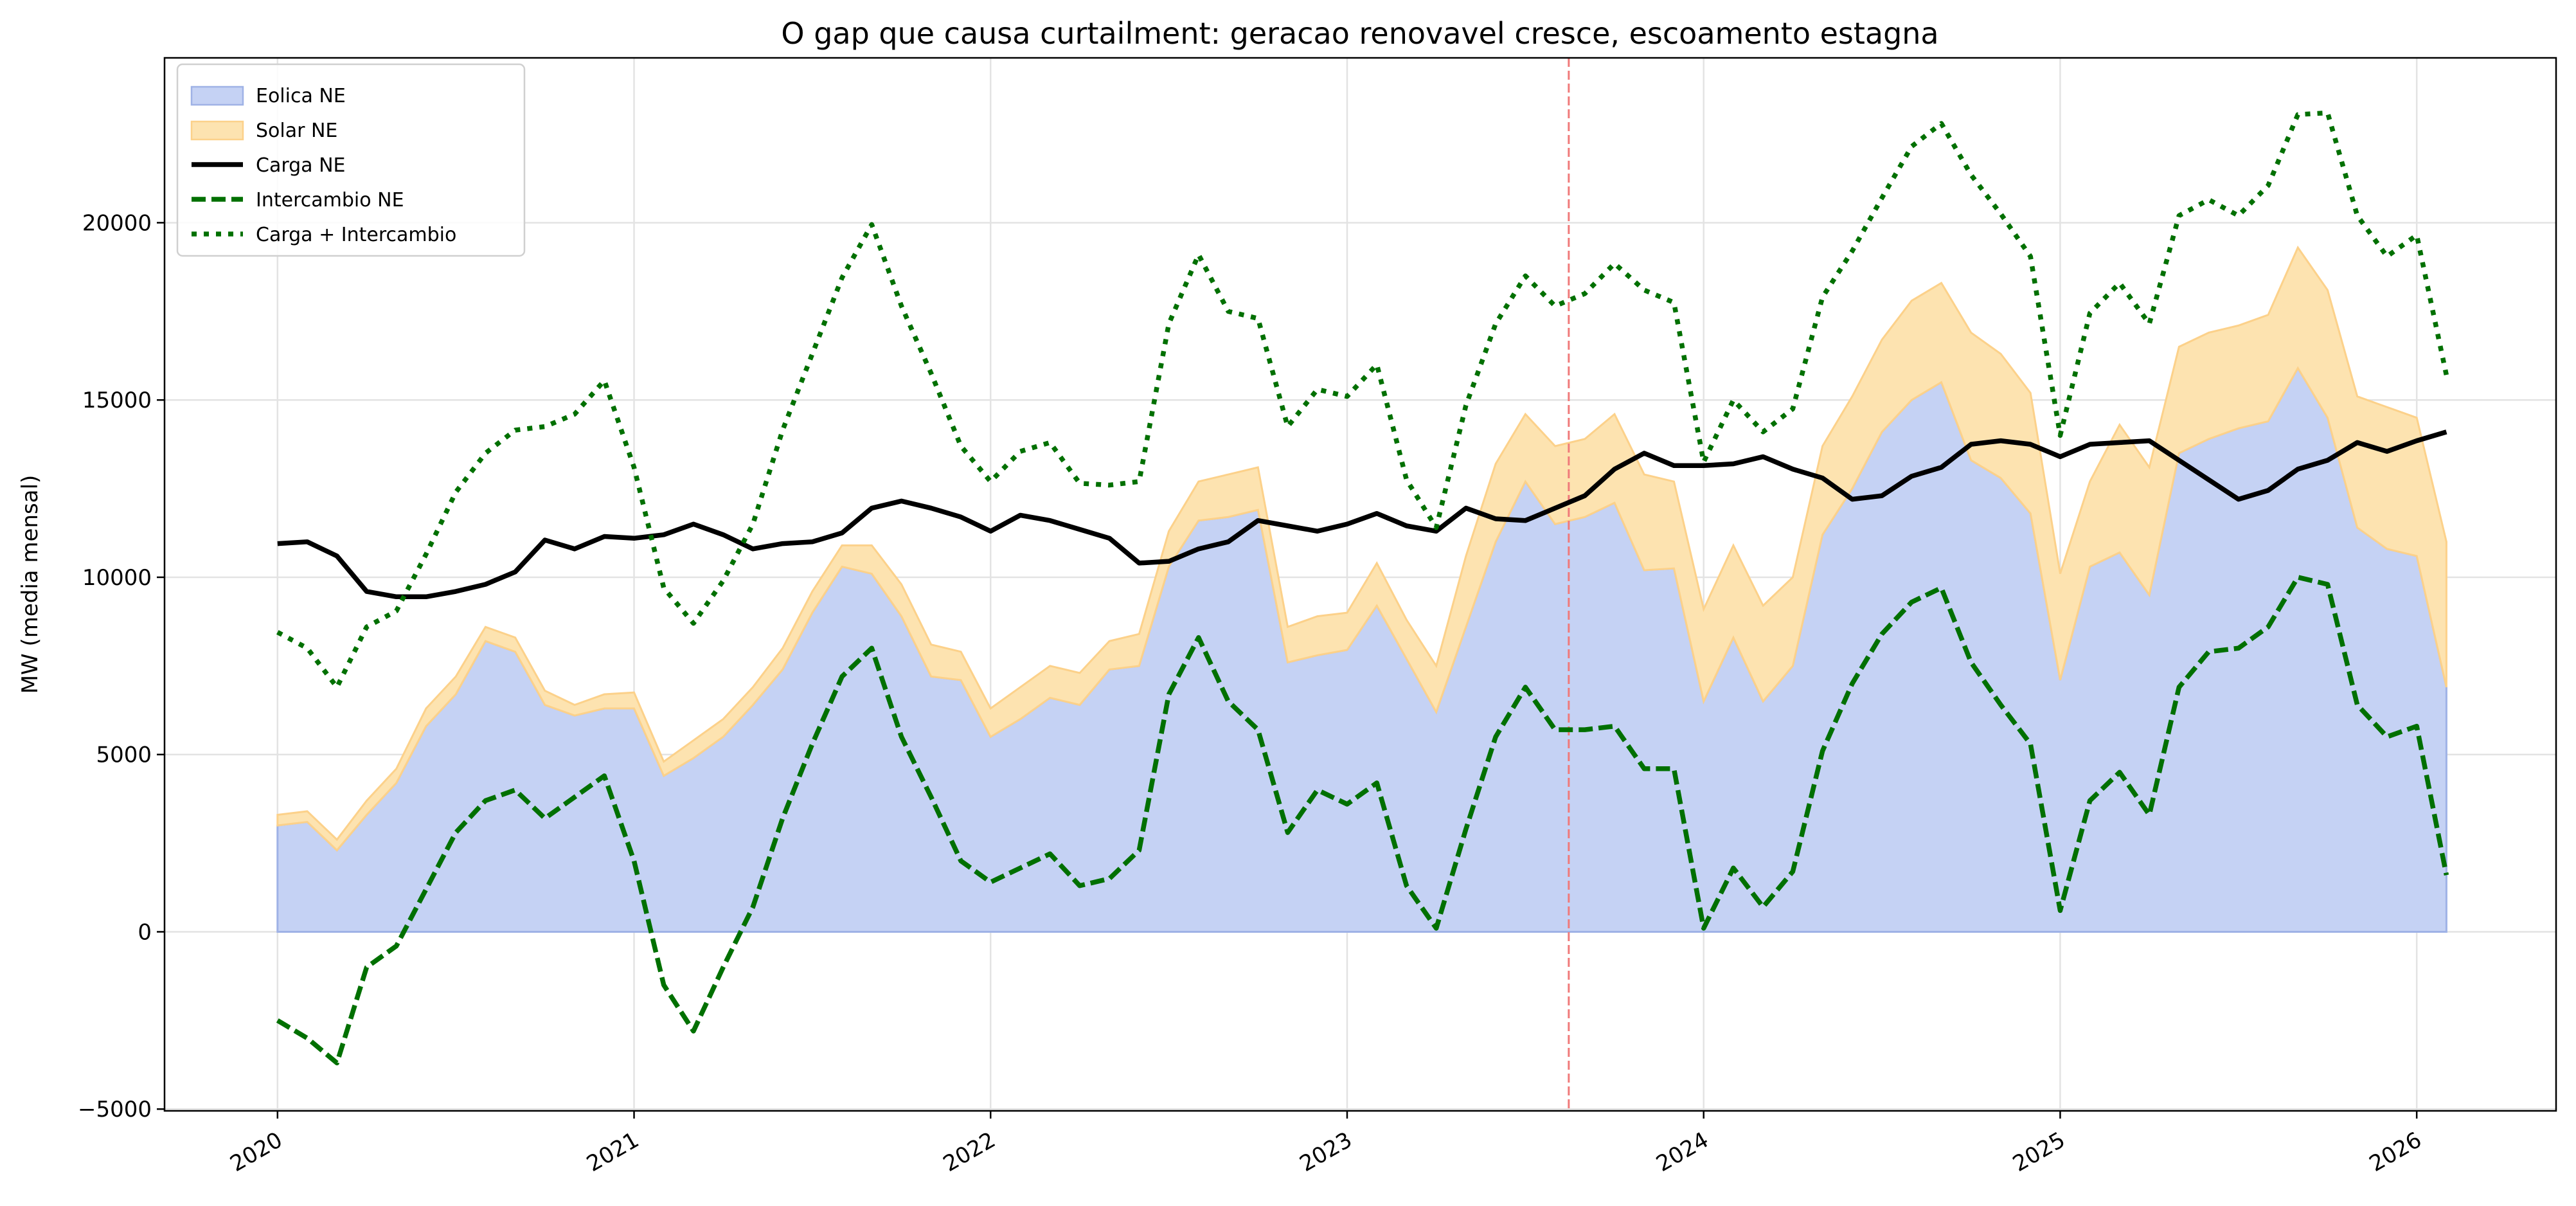 The width and height of the screenshot is (2576, 1206). I want to click on y-tick-label: 20000, so click(117, 223).